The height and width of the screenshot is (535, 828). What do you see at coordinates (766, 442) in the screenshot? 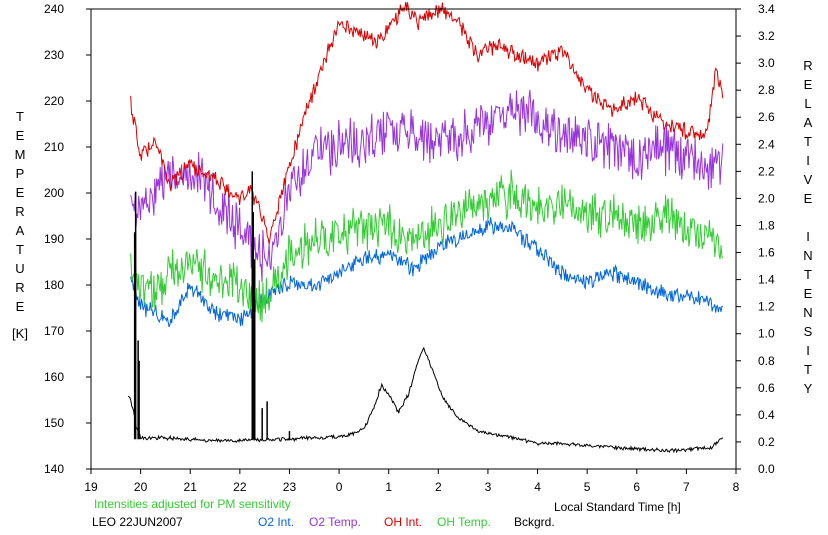
I see `right-tick-label: 0.2` at bounding box center [766, 442].